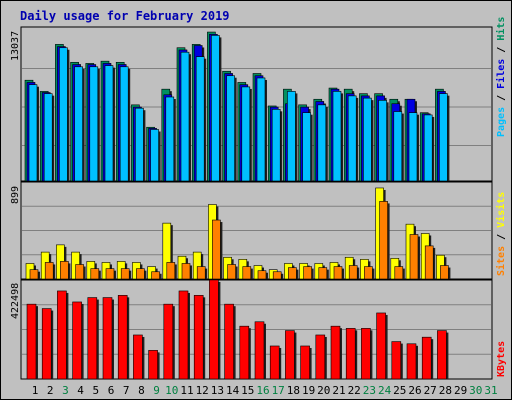  I want to click on x-tick-label: 14, so click(233, 390).